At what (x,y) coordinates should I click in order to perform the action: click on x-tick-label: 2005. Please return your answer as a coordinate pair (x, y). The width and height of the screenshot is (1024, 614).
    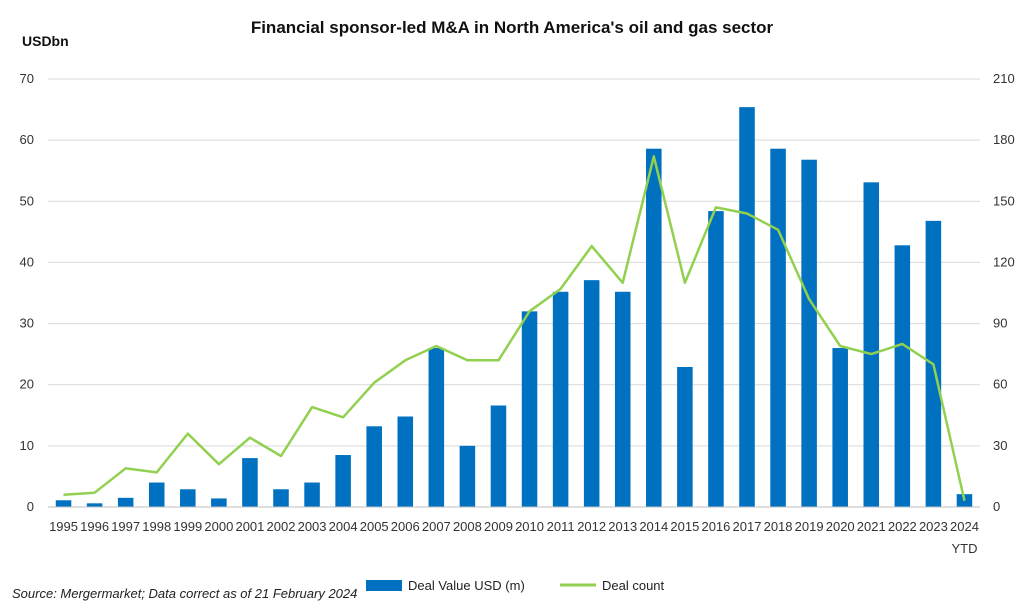
    Looking at the image, I should click on (374, 526).